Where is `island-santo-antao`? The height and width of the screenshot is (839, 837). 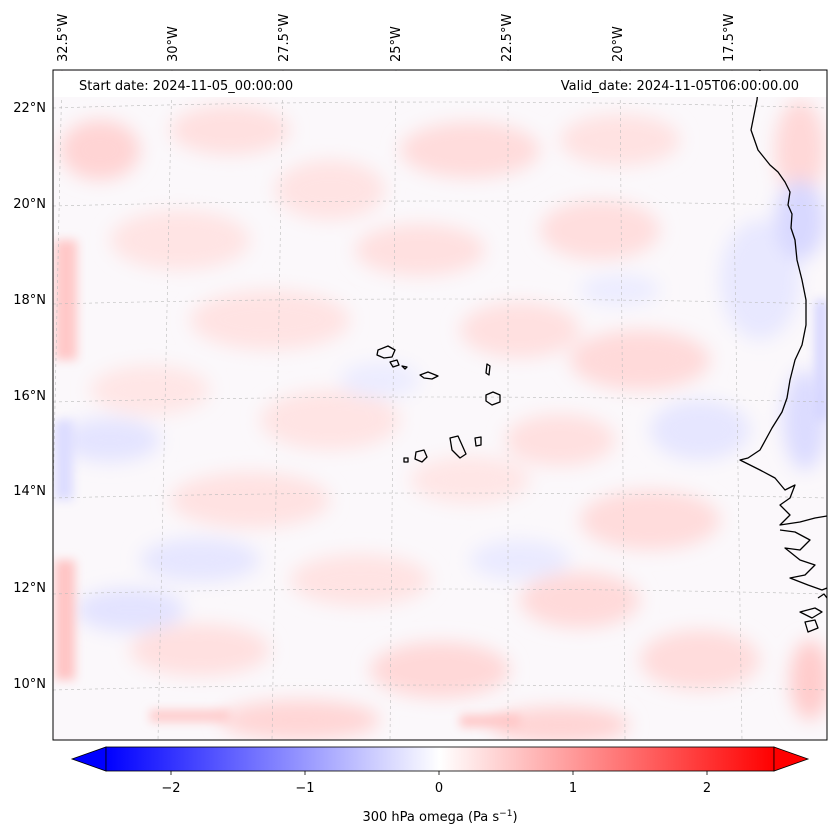
island-santo-antao is located at coordinates (386, 352).